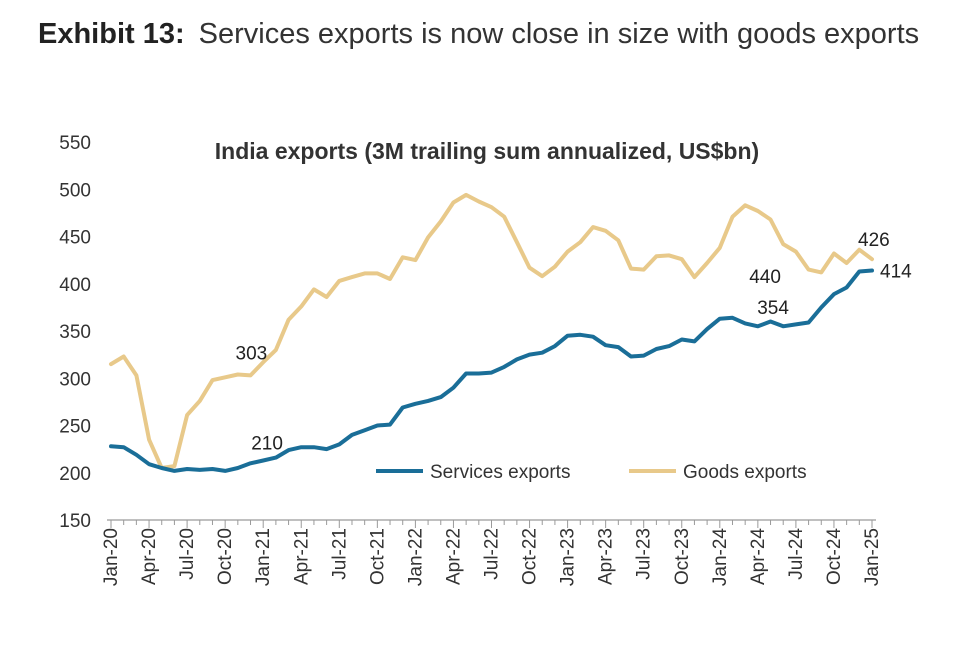  I want to click on x-tick-label: Jan-20, so click(111, 557).